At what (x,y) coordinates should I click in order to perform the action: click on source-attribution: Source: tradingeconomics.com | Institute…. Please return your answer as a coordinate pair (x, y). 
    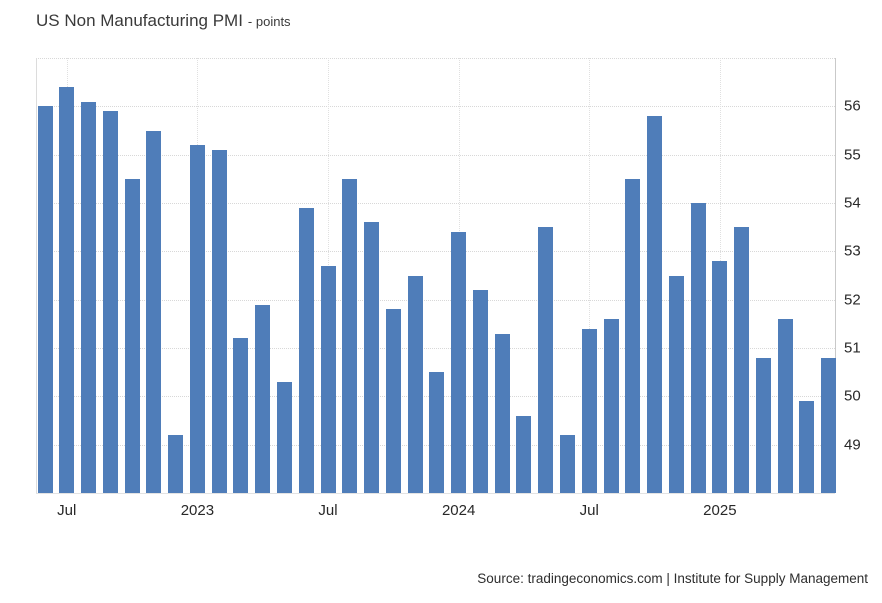
    Looking at the image, I should click on (672, 578).